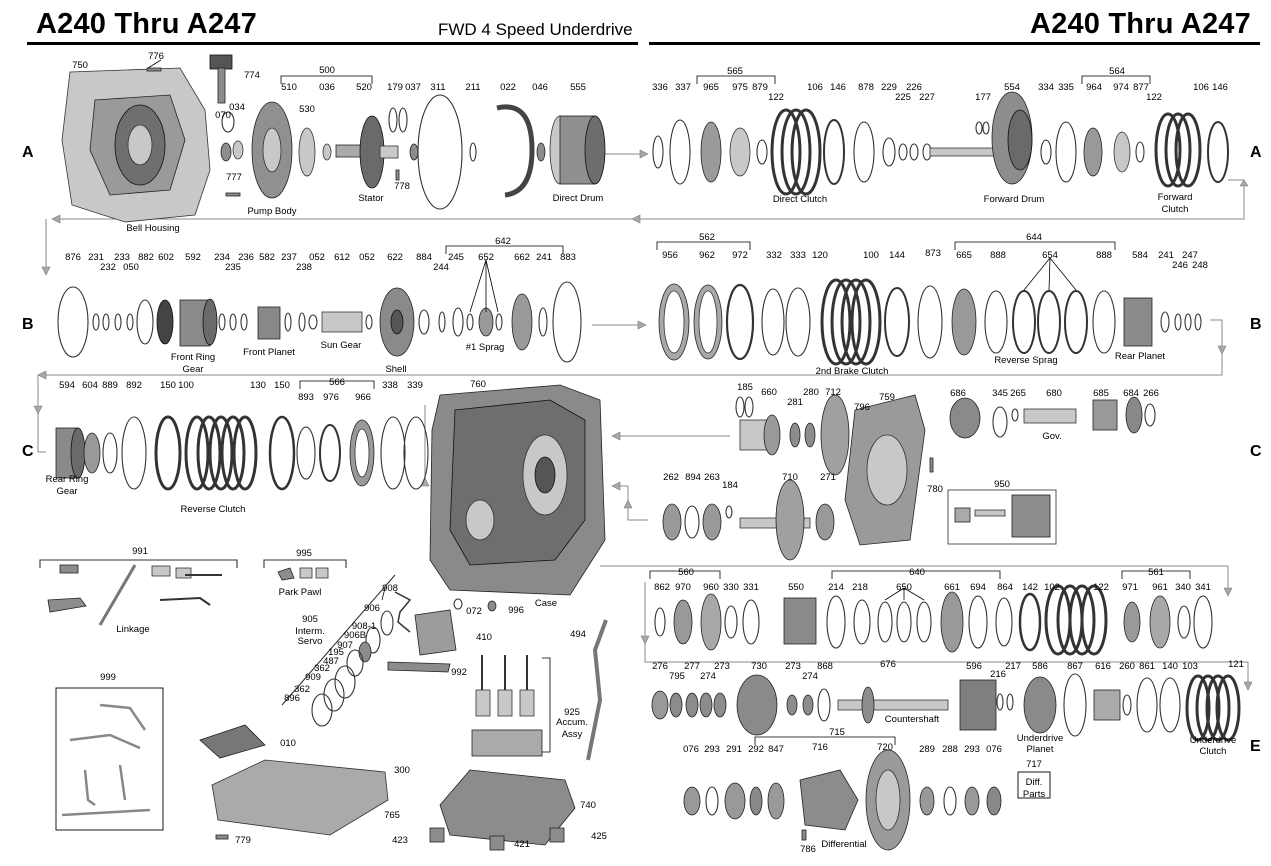 This screenshot has height=866, width=1271. I want to click on part-number-779: 779, so click(243, 840).